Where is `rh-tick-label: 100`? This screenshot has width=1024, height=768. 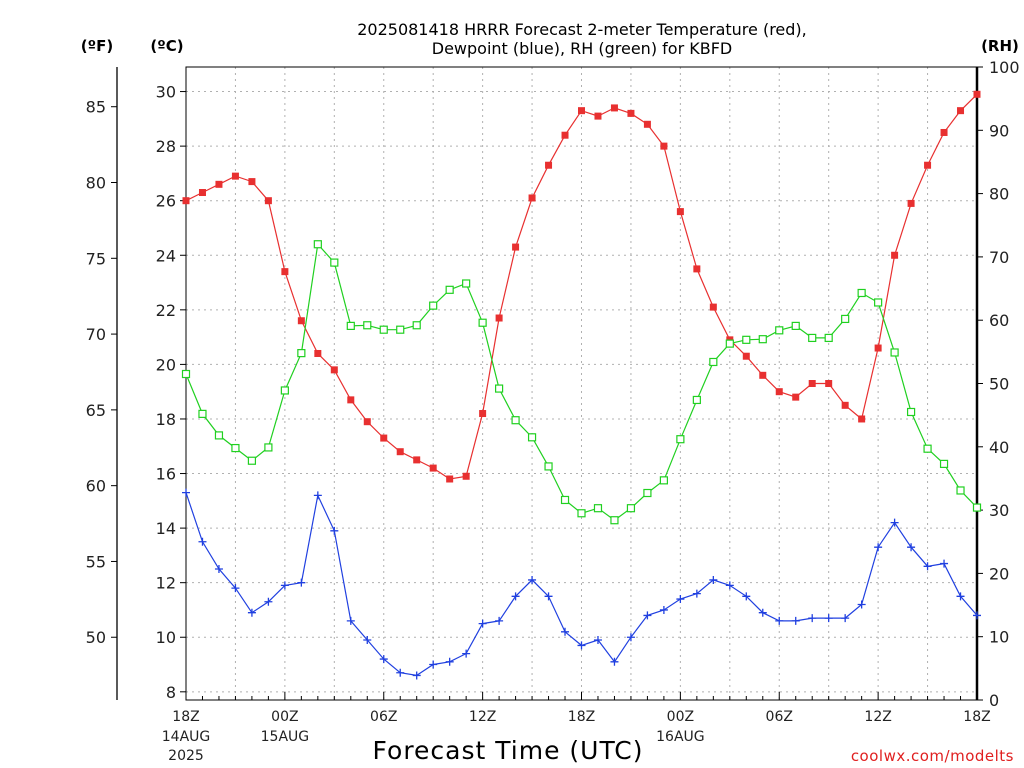 rh-tick-label: 100 is located at coordinates (1004, 67).